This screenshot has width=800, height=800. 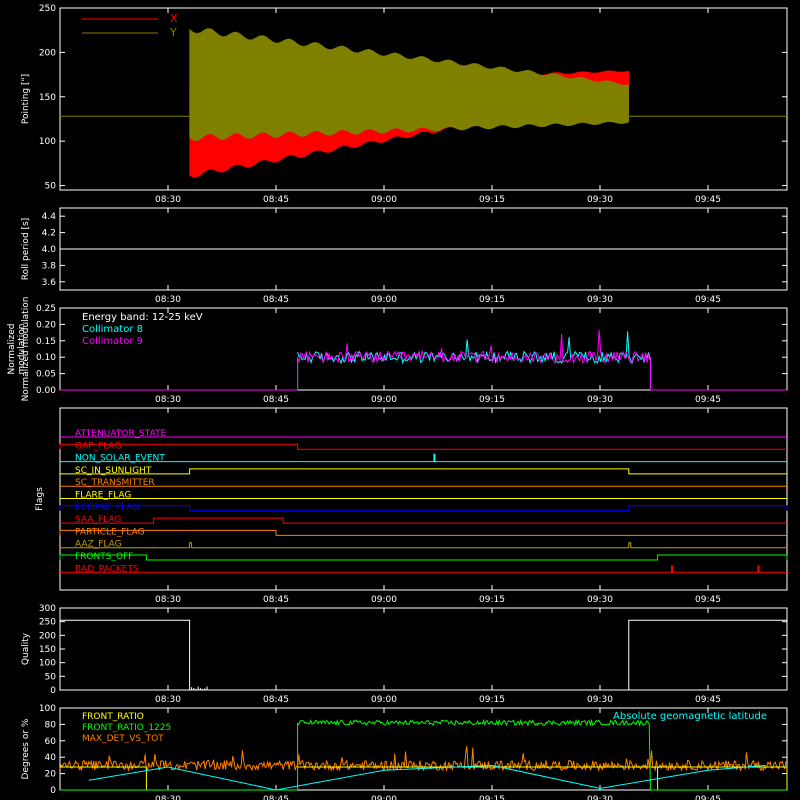 I want to click on flag-label: SC_IN_SUNLIGHT, so click(x=113, y=471).